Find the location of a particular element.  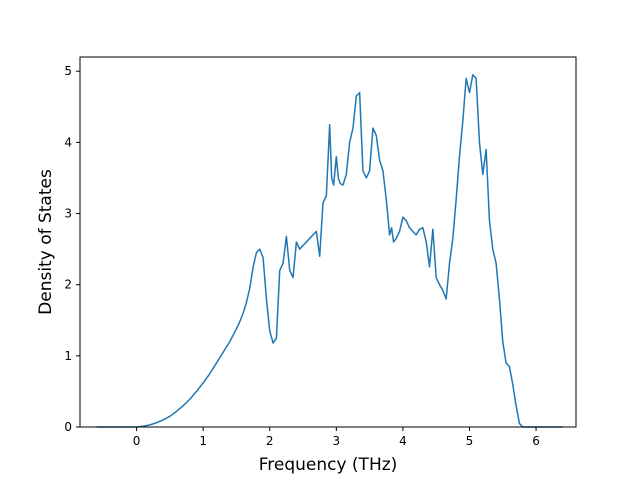

x-tick-label: 3 is located at coordinates (337, 441).